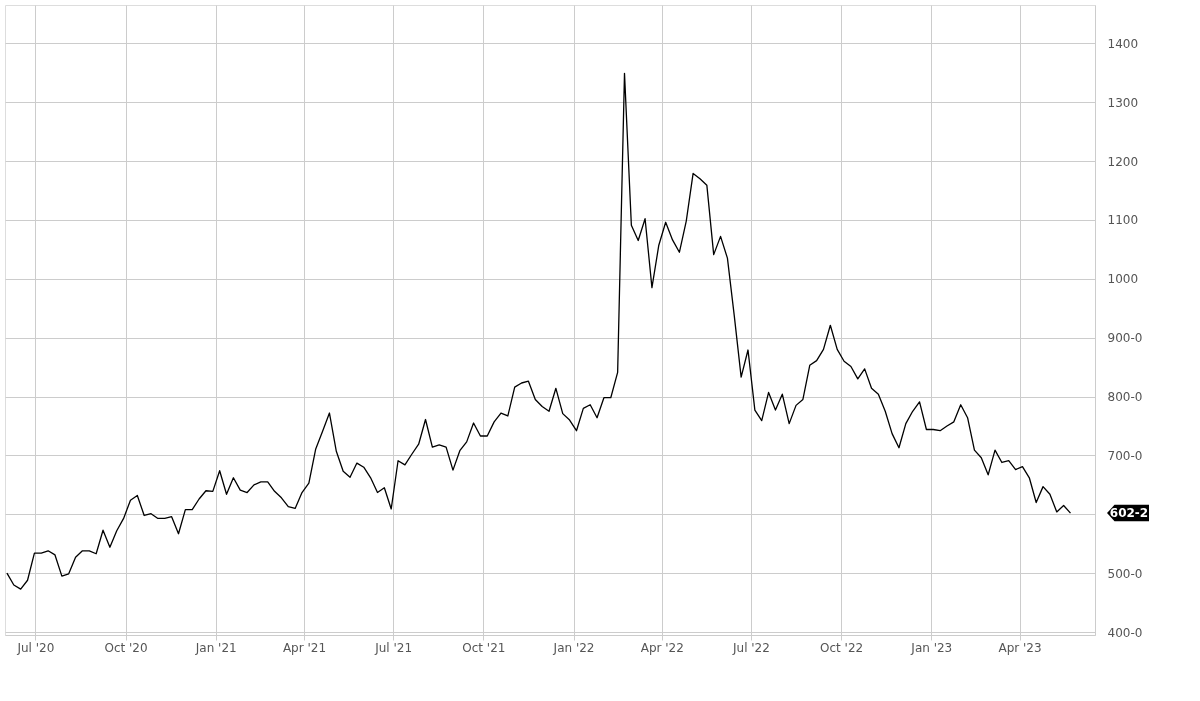 This screenshot has width=1200, height=701. Describe the element at coordinates (751, 647) in the screenshot. I see `x-tick-label: Jul '22` at that location.